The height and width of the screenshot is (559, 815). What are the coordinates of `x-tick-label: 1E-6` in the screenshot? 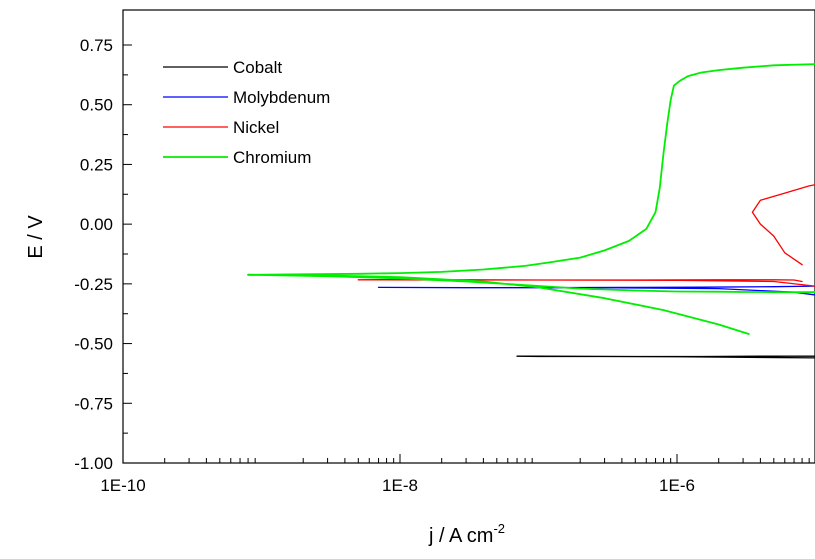 It's located at (677, 485).